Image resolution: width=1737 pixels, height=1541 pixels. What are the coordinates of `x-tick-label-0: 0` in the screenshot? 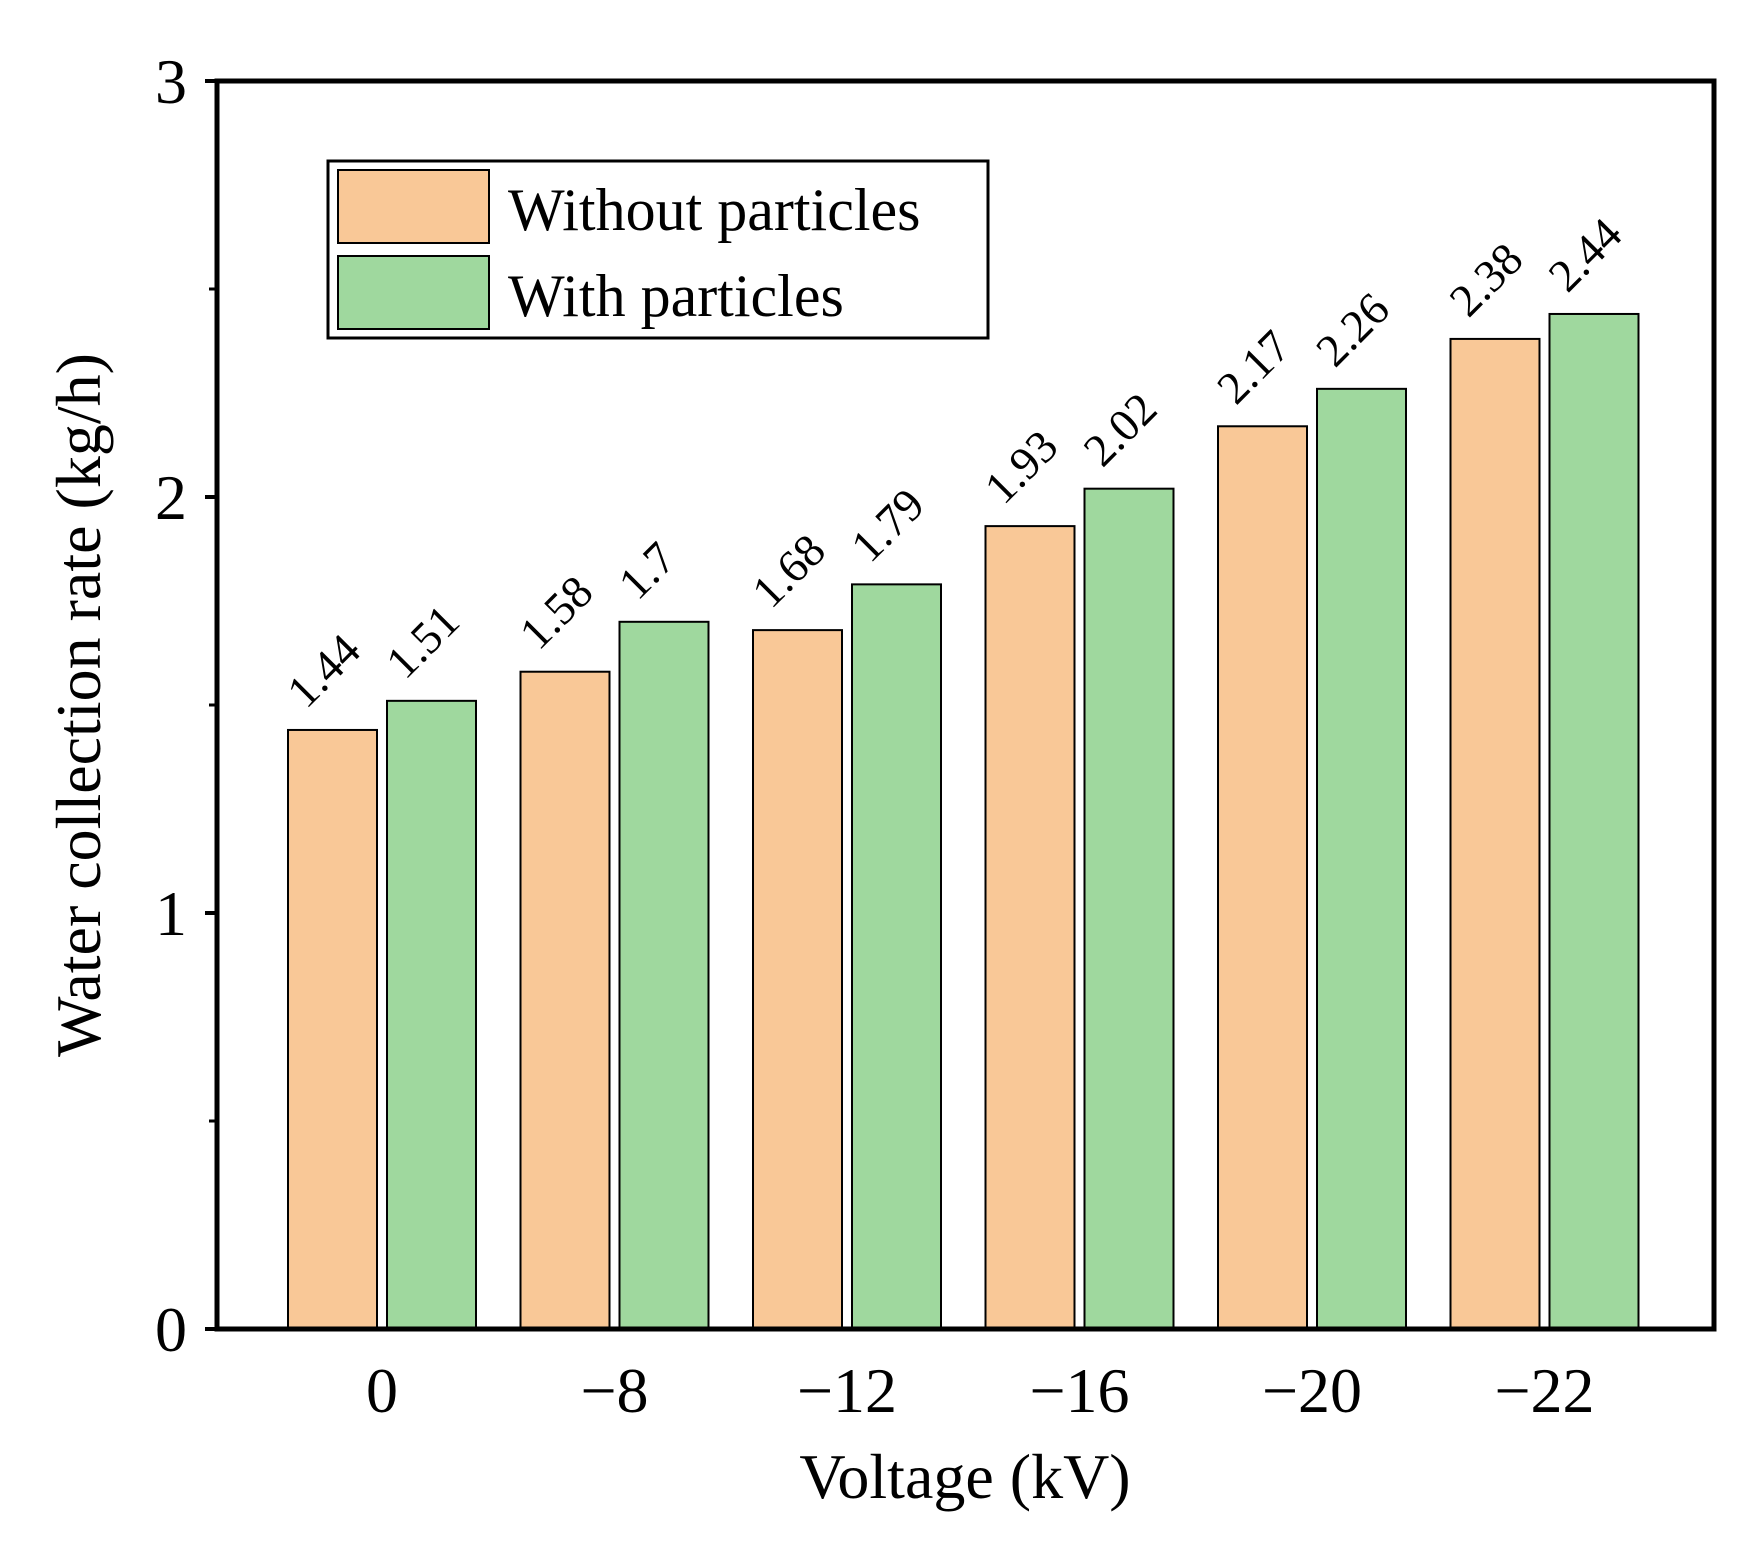 It's located at (382, 1390).